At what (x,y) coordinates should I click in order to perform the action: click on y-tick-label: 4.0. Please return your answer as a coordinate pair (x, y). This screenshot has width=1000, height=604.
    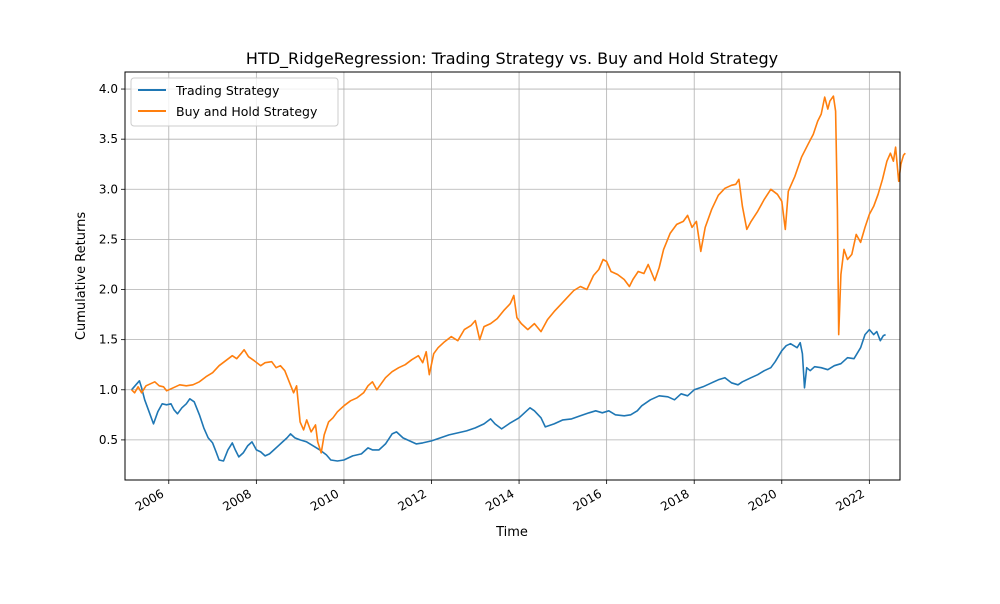
    Looking at the image, I should click on (108, 89).